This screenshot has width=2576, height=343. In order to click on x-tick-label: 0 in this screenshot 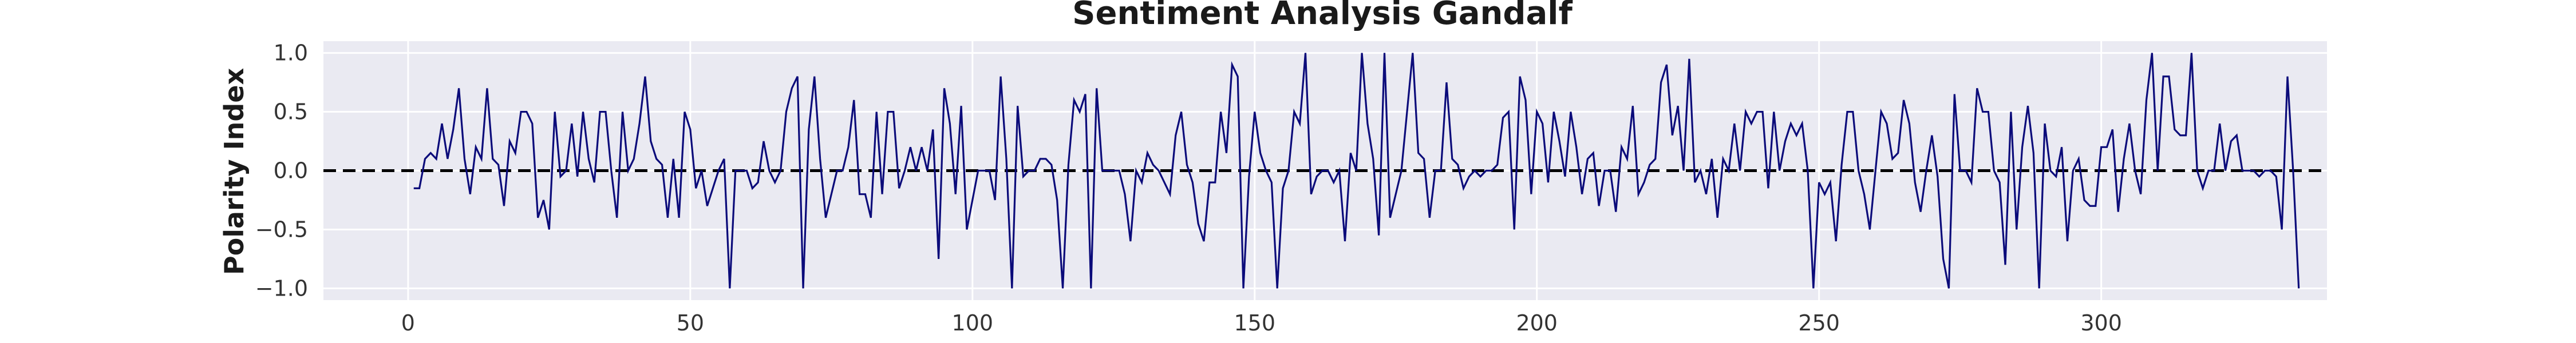, I will do `click(408, 323)`.